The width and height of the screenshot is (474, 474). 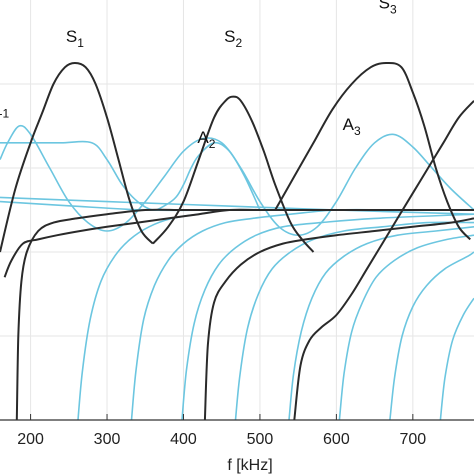 What do you see at coordinates (237, 431) in the screenshot?
I see `x-axis: 200 300 400 500 600 700` at bounding box center [237, 431].